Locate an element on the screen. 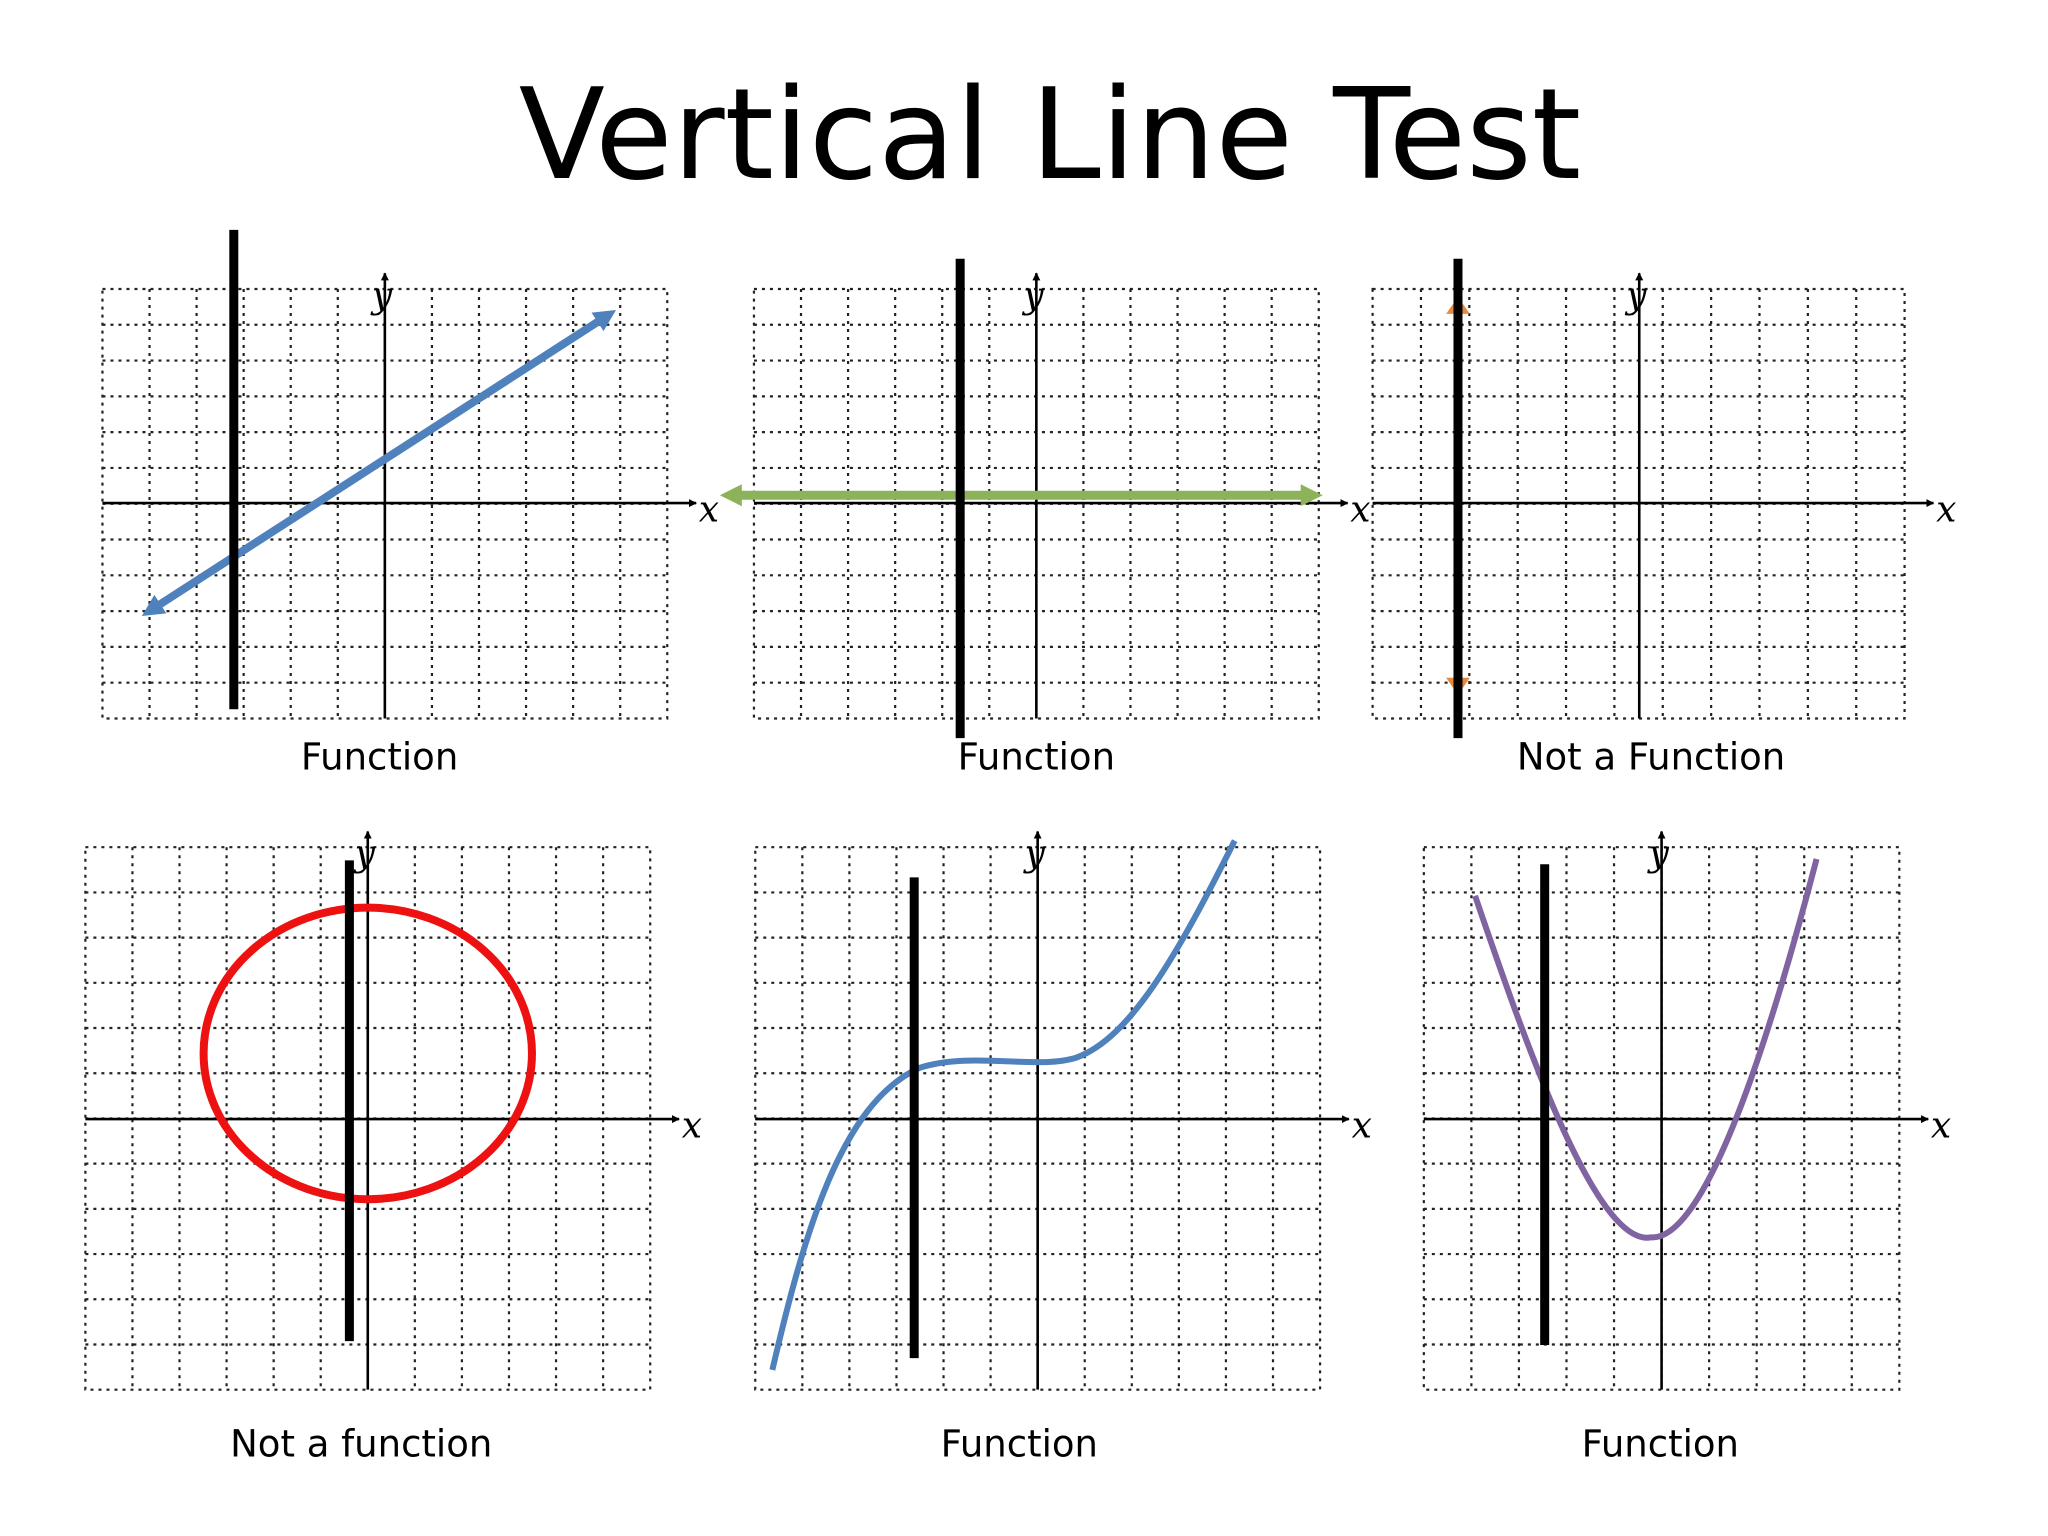 This screenshot has height=1536, width=2048. graph-caption: Not a function is located at coordinates (361, 1444).